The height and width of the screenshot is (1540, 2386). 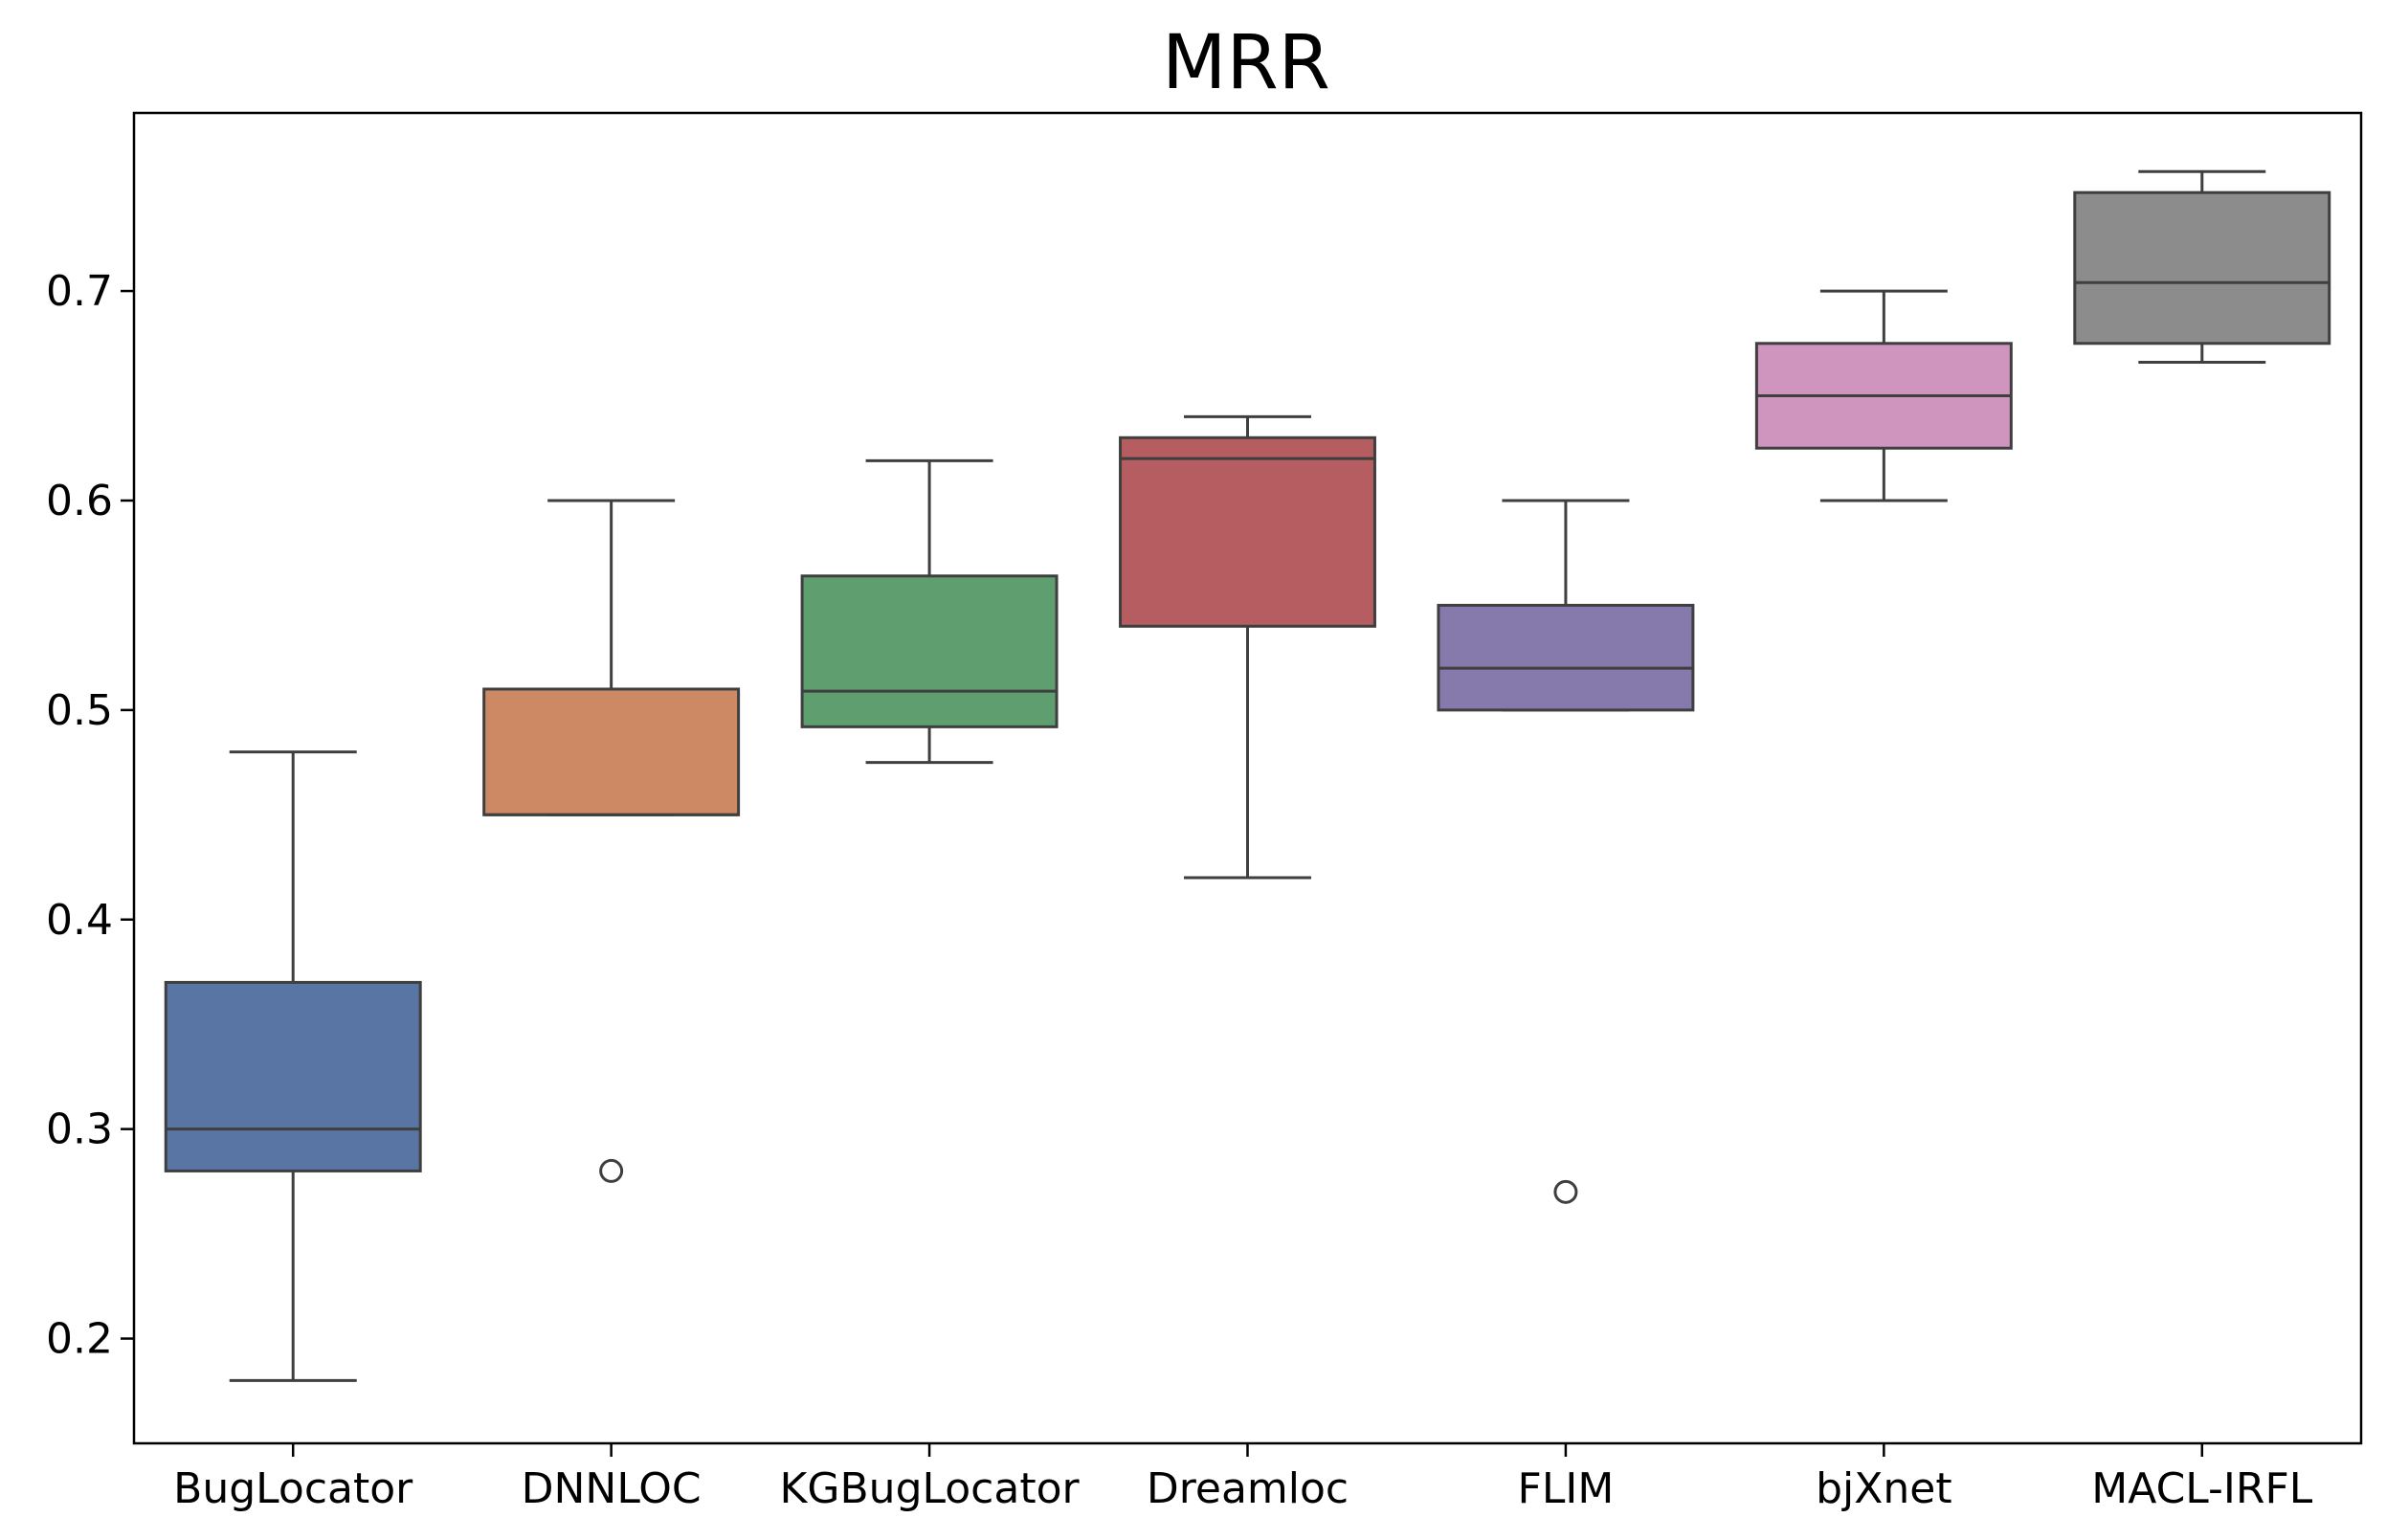 I want to click on y-tick-label: 0.7, so click(x=79, y=291).